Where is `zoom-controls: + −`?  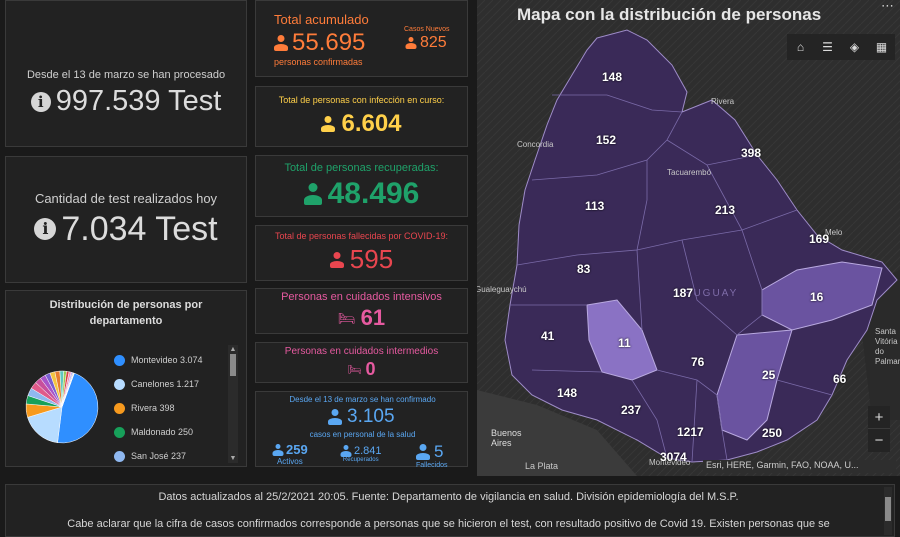
zoom-controls: + − is located at coordinates (879, 429).